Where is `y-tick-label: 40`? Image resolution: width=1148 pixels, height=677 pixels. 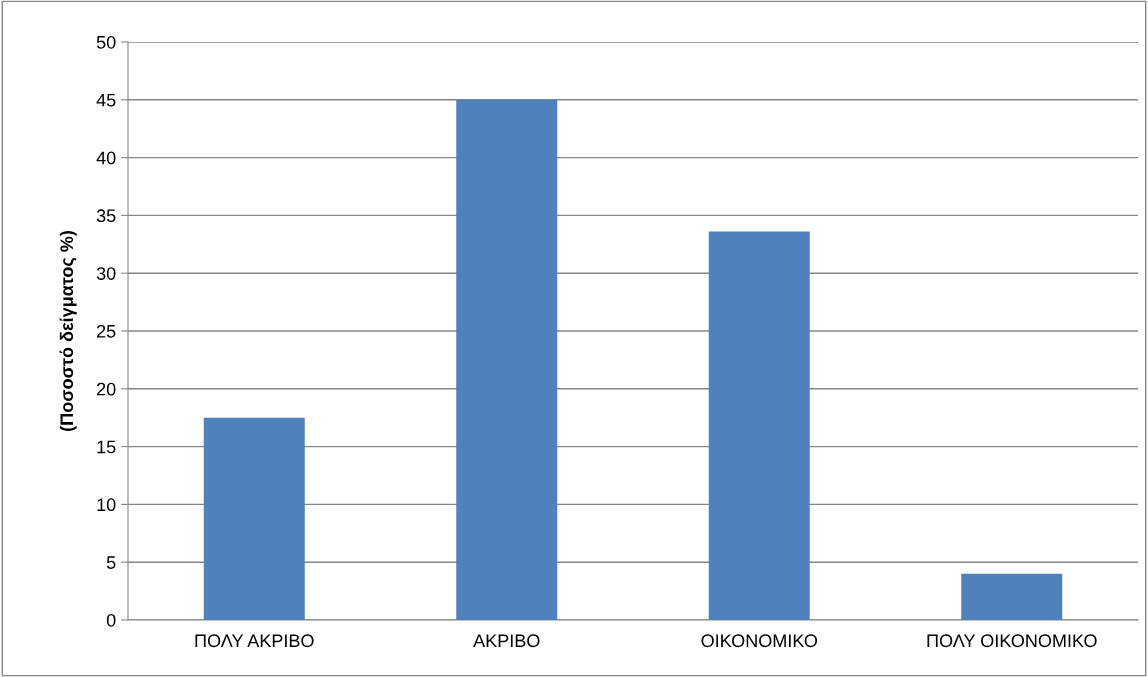 y-tick-label: 40 is located at coordinates (106, 158).